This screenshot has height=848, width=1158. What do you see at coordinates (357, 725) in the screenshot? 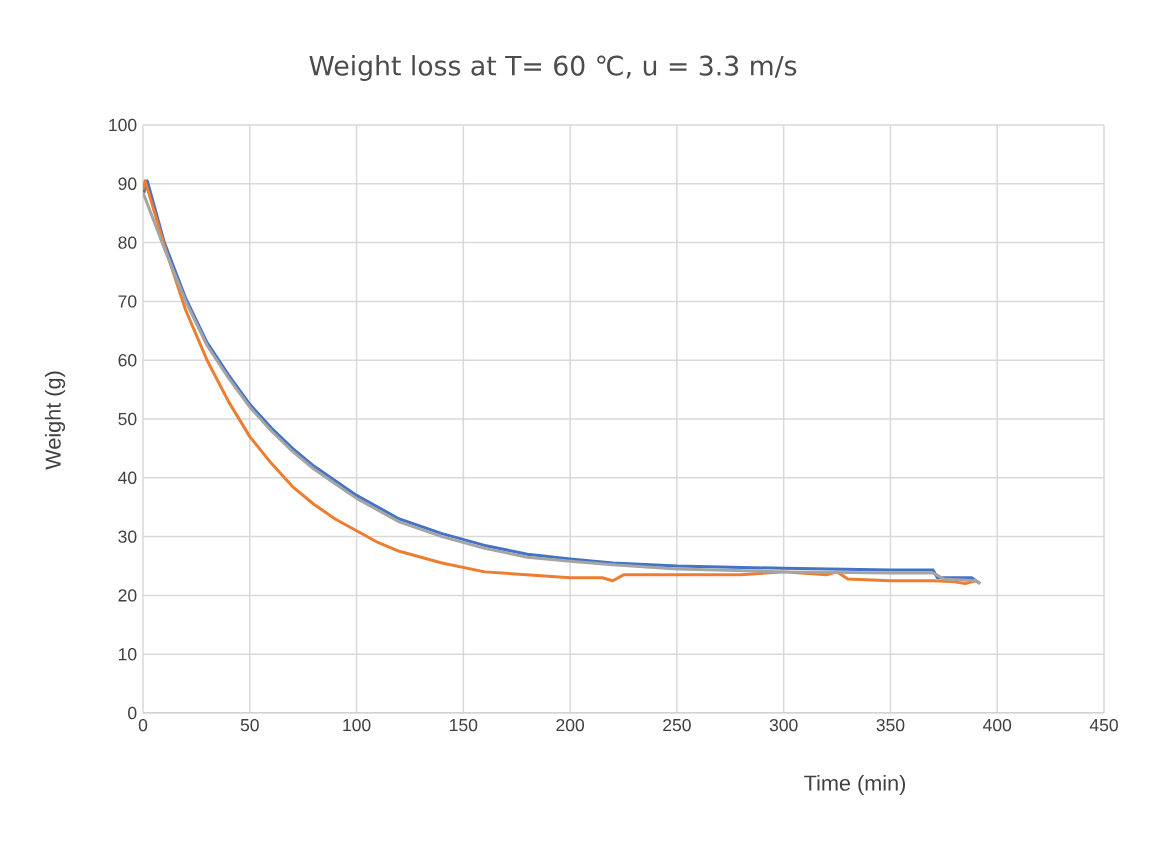
I see `x-tick-label: 100` at bounding box center [357, 725].